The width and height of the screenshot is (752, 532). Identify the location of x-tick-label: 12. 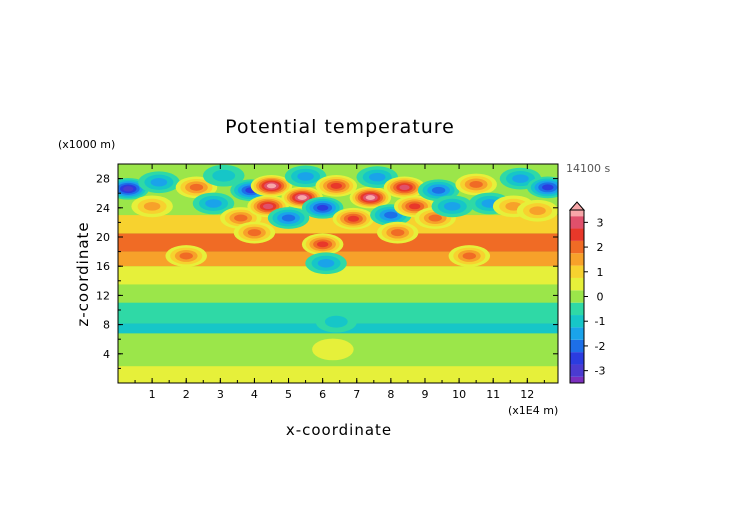
(527, 394).